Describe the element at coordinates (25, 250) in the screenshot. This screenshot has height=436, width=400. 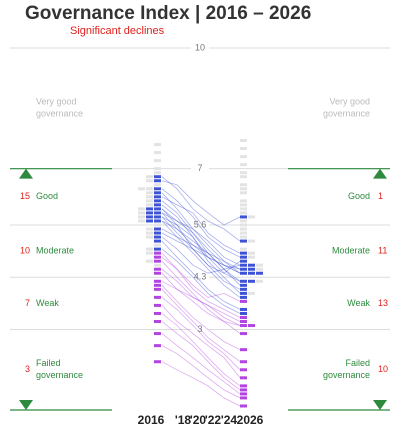
I see `count-2016: 10` at that location.